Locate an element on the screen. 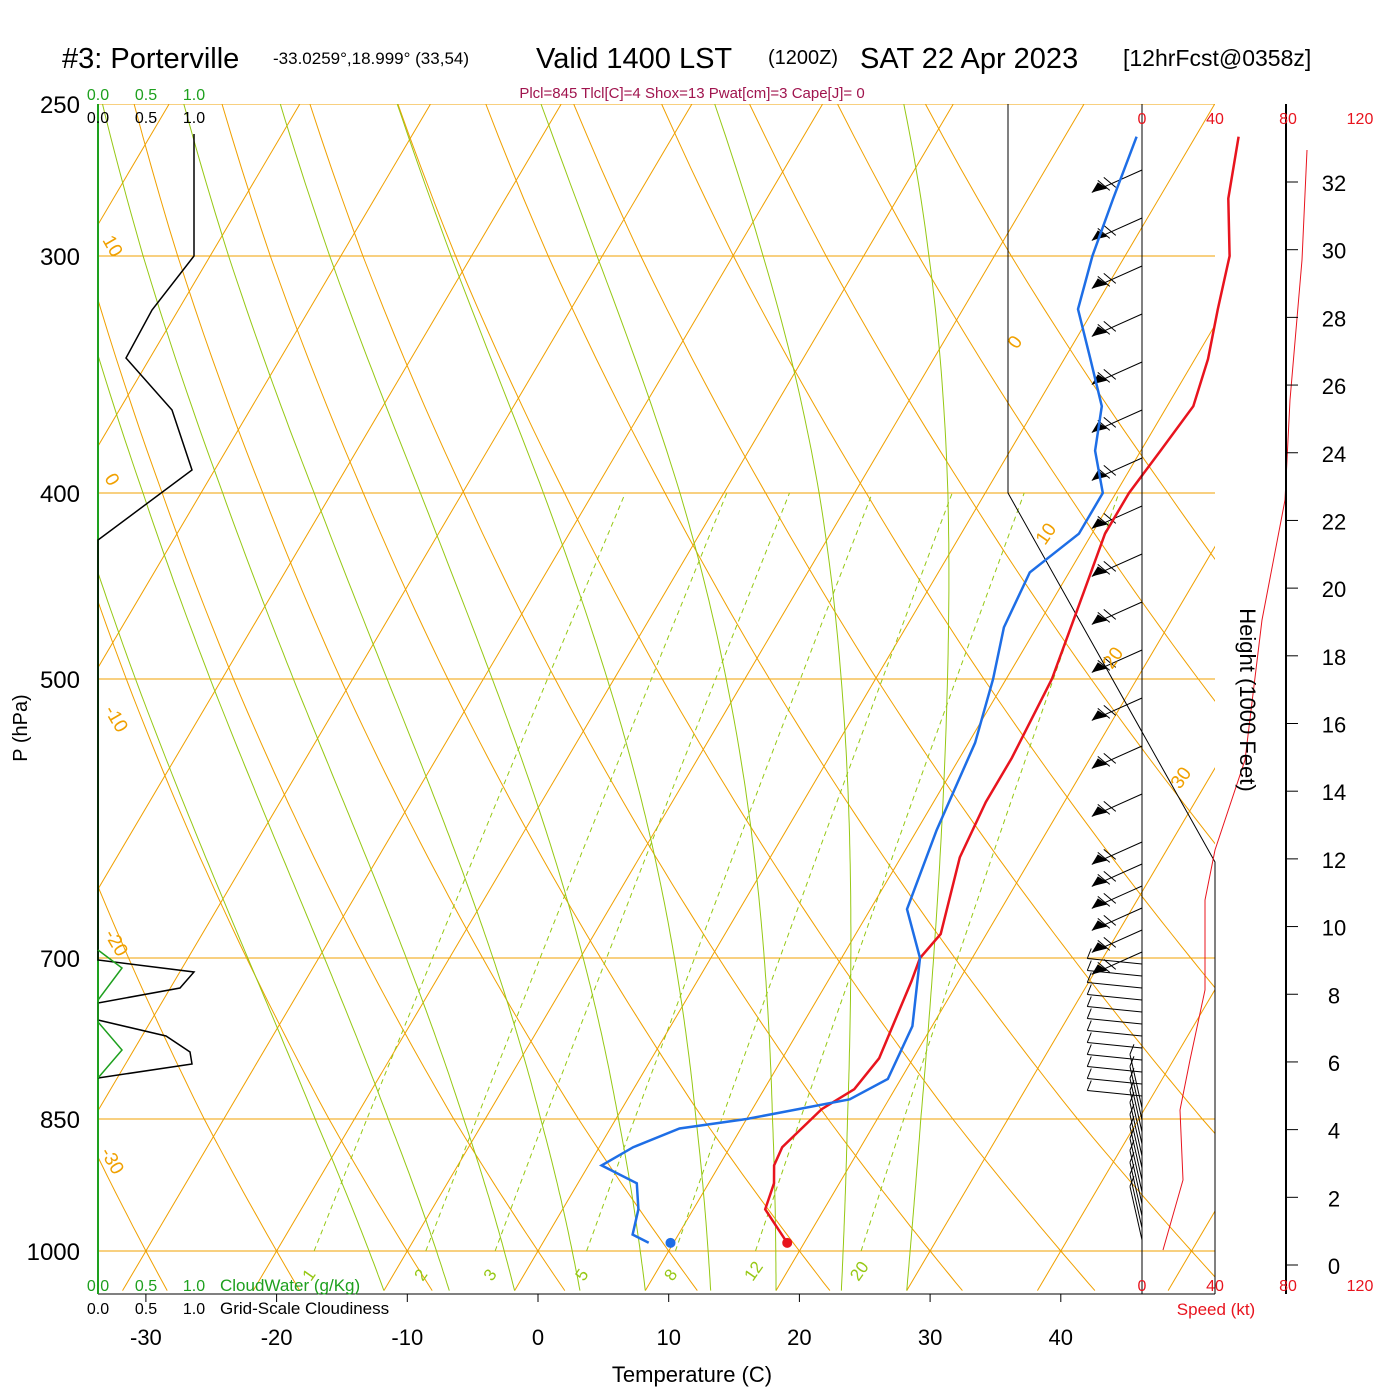 The width and height of the screenshot is (1400, 1400). station-coords: -33.0259°,18.999° (33,54) is located at coordinates (371, 58).